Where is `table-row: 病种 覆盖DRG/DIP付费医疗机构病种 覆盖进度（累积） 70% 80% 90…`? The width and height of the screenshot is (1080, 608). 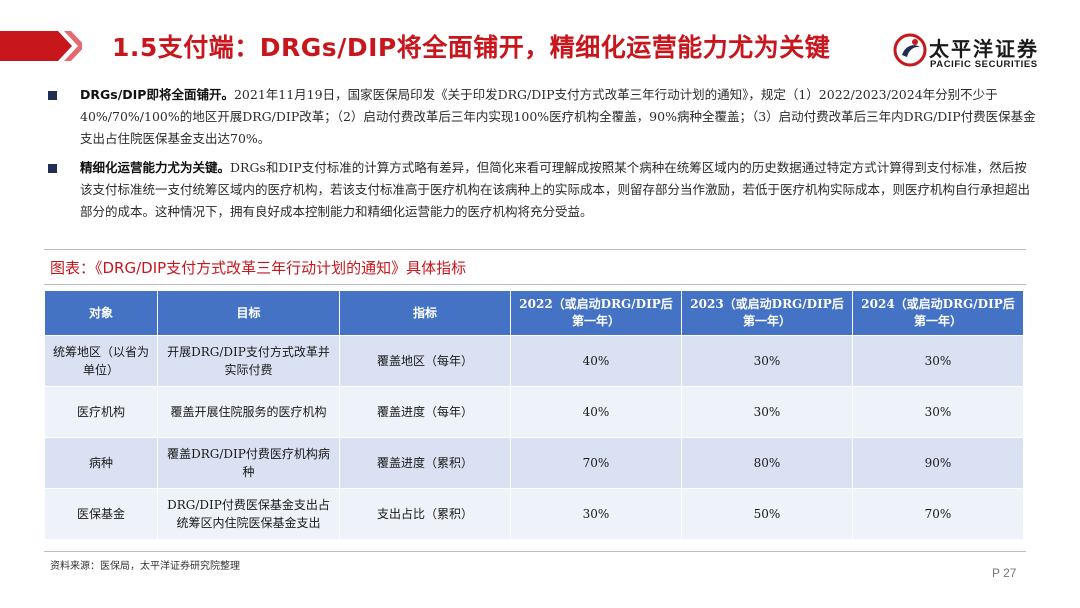 table-row: 病种 覆盖DRG/DIP付费医疗机构病种 覆盖进度（累积） 70% 80% 90… is located at coordinates (534, 463).